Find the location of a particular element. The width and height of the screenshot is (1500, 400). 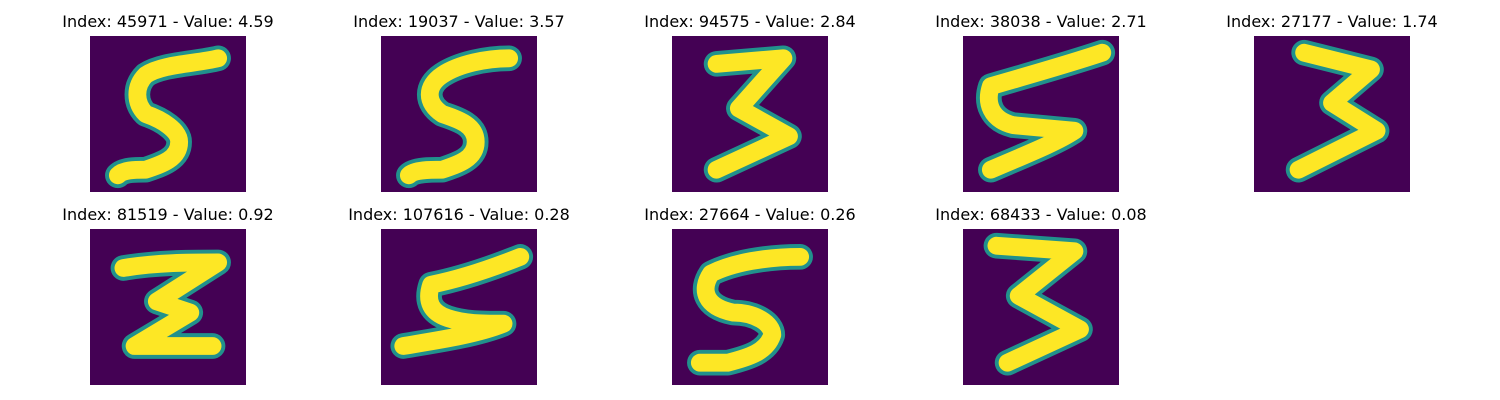

image-panel: Index: 19037 - Value: 3.57 is located at coordinates (459, 102).